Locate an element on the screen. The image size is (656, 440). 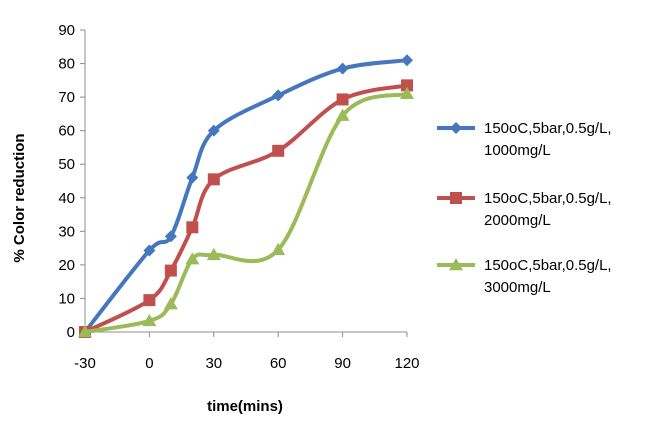
legend-label: 2000mg/L is located at coordinates (517, 220).